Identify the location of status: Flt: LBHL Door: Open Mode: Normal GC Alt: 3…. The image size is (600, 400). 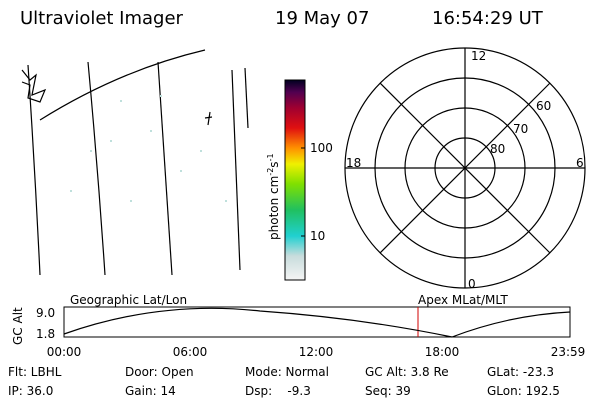
(284, 381).